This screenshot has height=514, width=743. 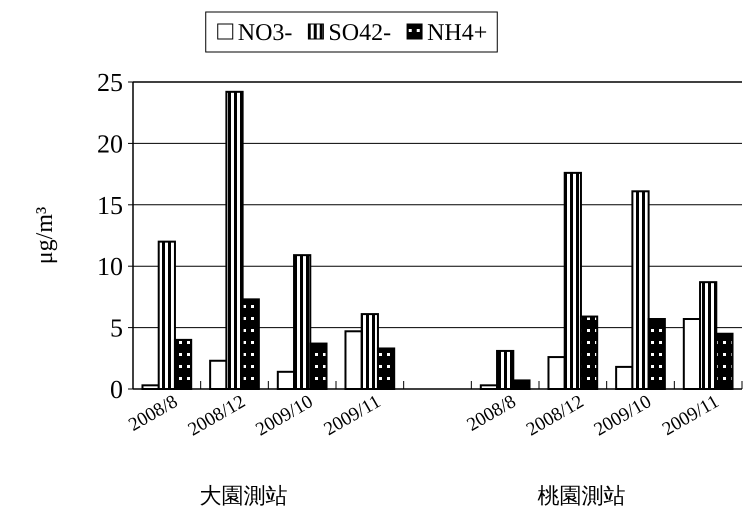 I want to click on y-tick-label: 10, so click(x=110, y=267).